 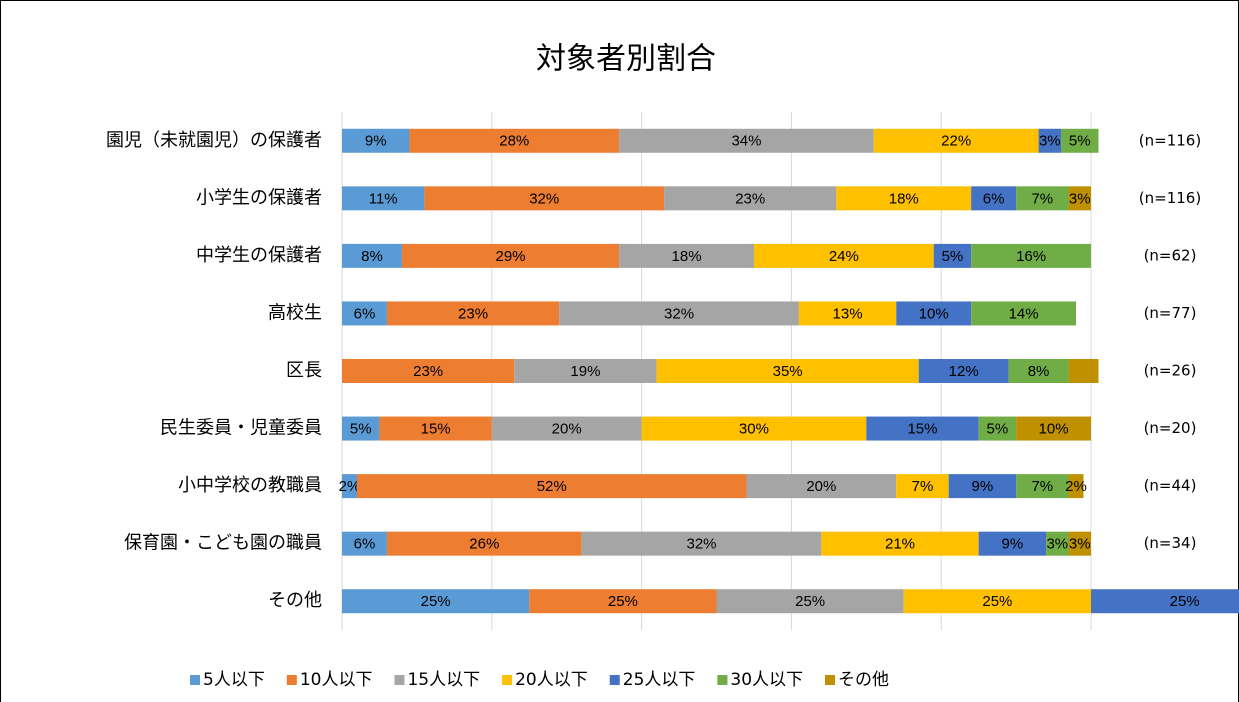 I want to click on n-label: (n=26), so click(x=1170, y=371).